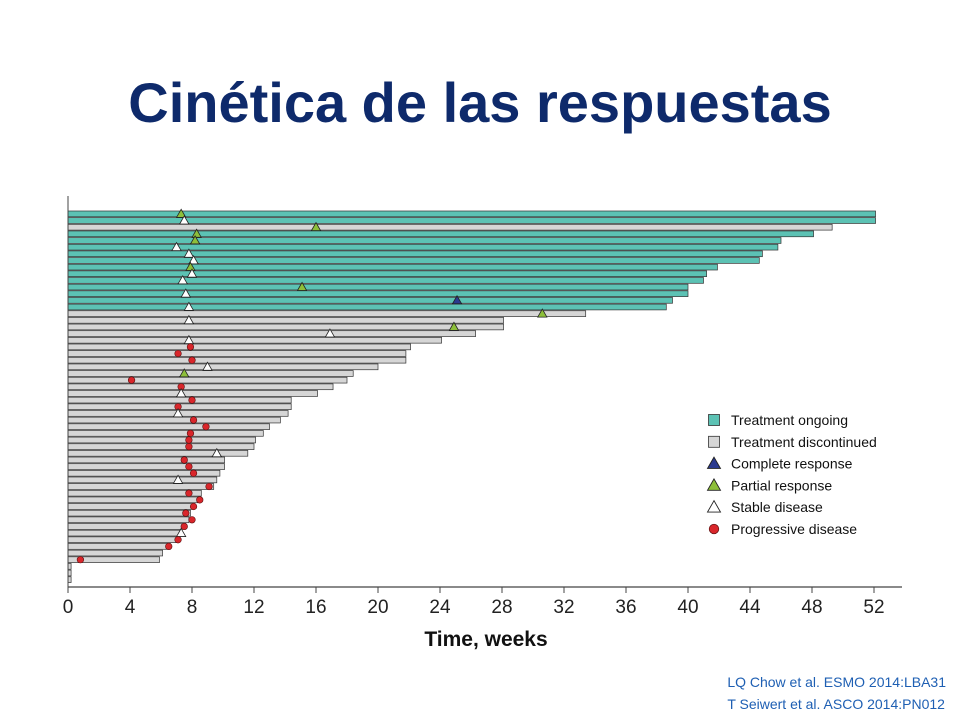 This screenshot has width=960, height=720. I want to click on x-tick-label: 44, so click(750, 607).